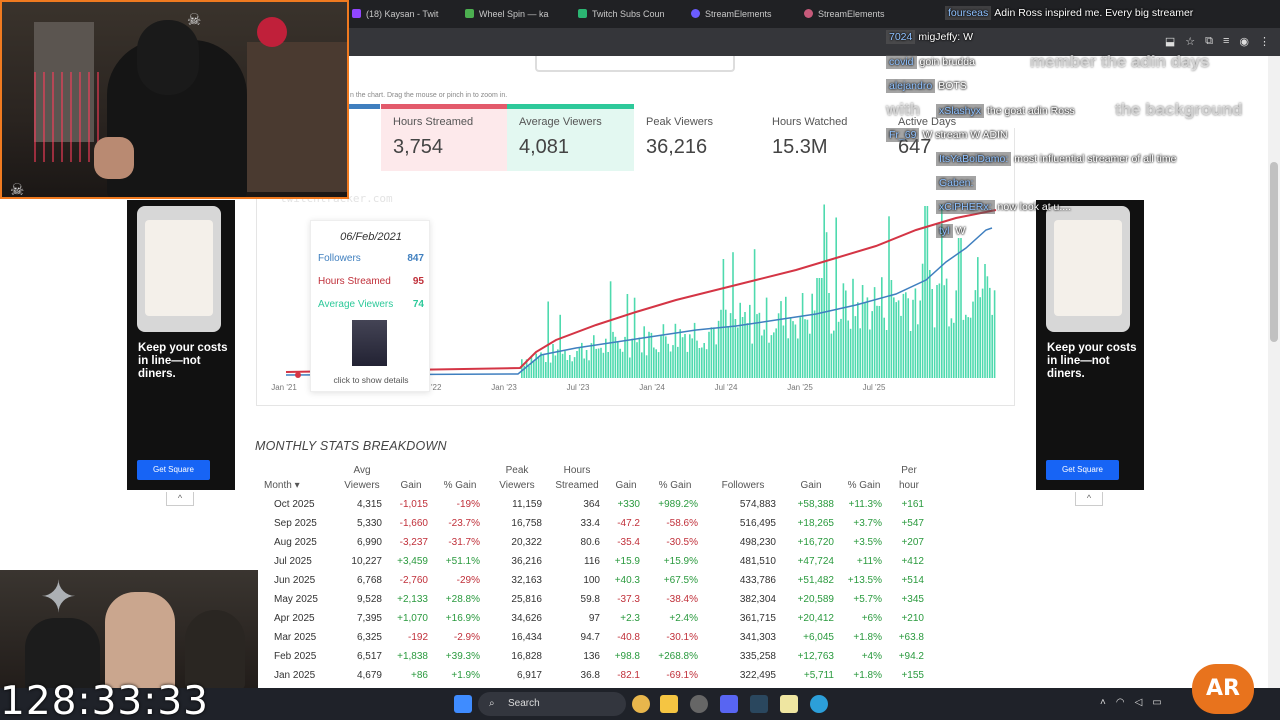  Describe the element at coordinates (745, 14) in the screenshot. I see `browser-tab-4: StreamElements` at that location.